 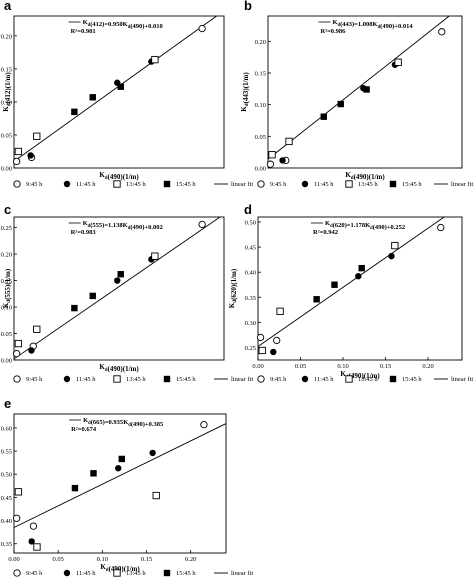 I want to click on y-tick-label: 0.40, so click(x=6, y=521).